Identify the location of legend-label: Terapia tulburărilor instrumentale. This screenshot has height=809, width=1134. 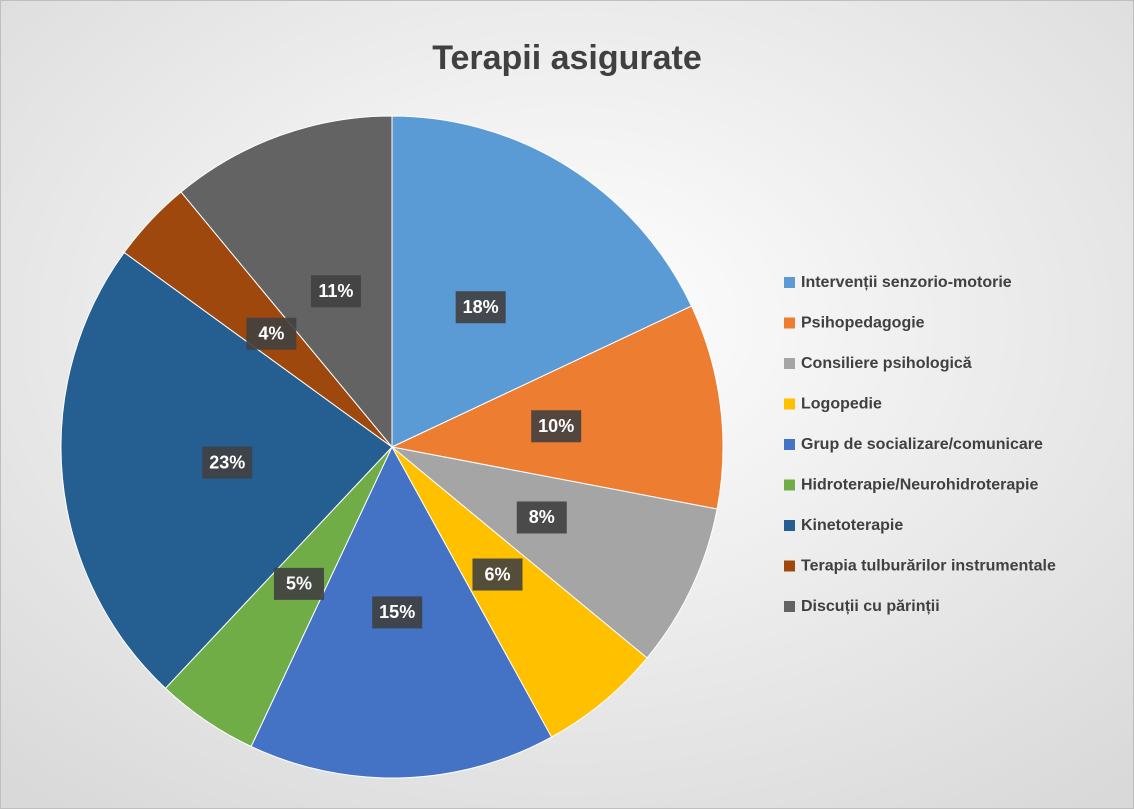
(928, 566).